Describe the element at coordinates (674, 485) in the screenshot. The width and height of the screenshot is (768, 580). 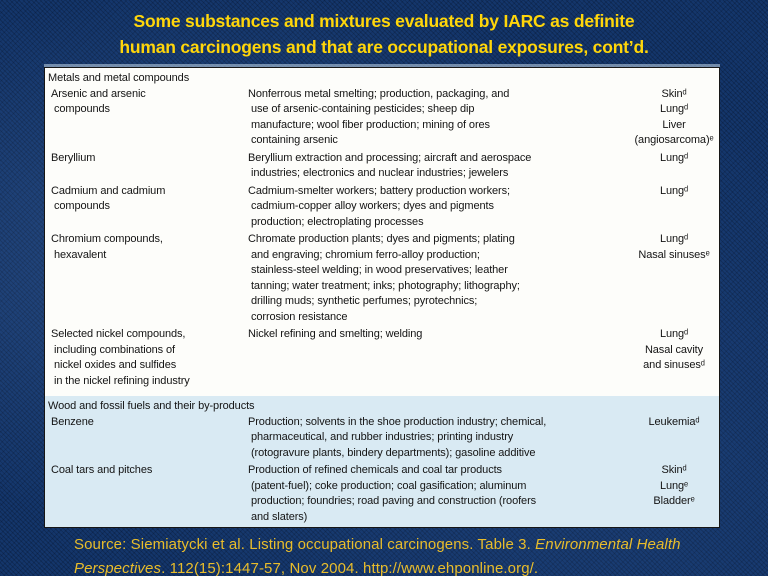
I see `cancer-sites-cell: Skinᵈ Lungᵉ Bladderᵉ` at that location.